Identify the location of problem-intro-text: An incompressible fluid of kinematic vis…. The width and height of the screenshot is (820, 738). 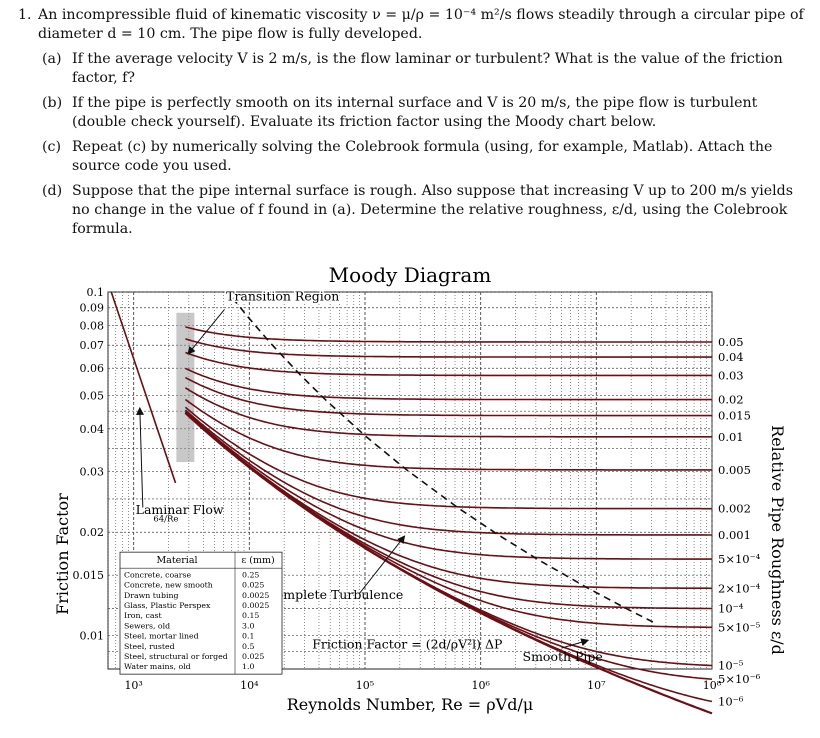
(421, 24).